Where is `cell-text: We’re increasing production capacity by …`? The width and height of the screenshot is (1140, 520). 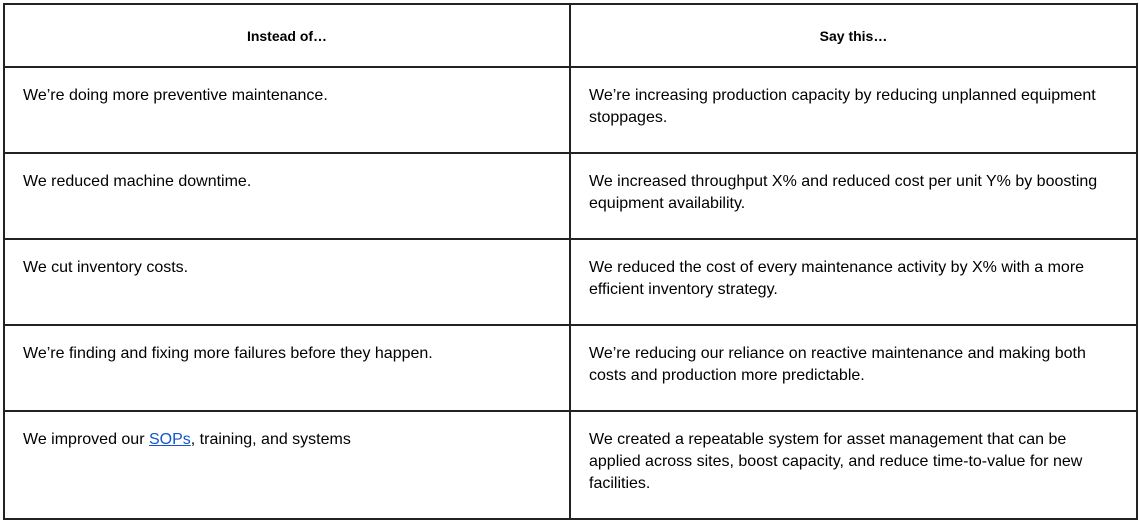
cell-text: We’re increasing production capacity by … is located at coordinates (842, 106).